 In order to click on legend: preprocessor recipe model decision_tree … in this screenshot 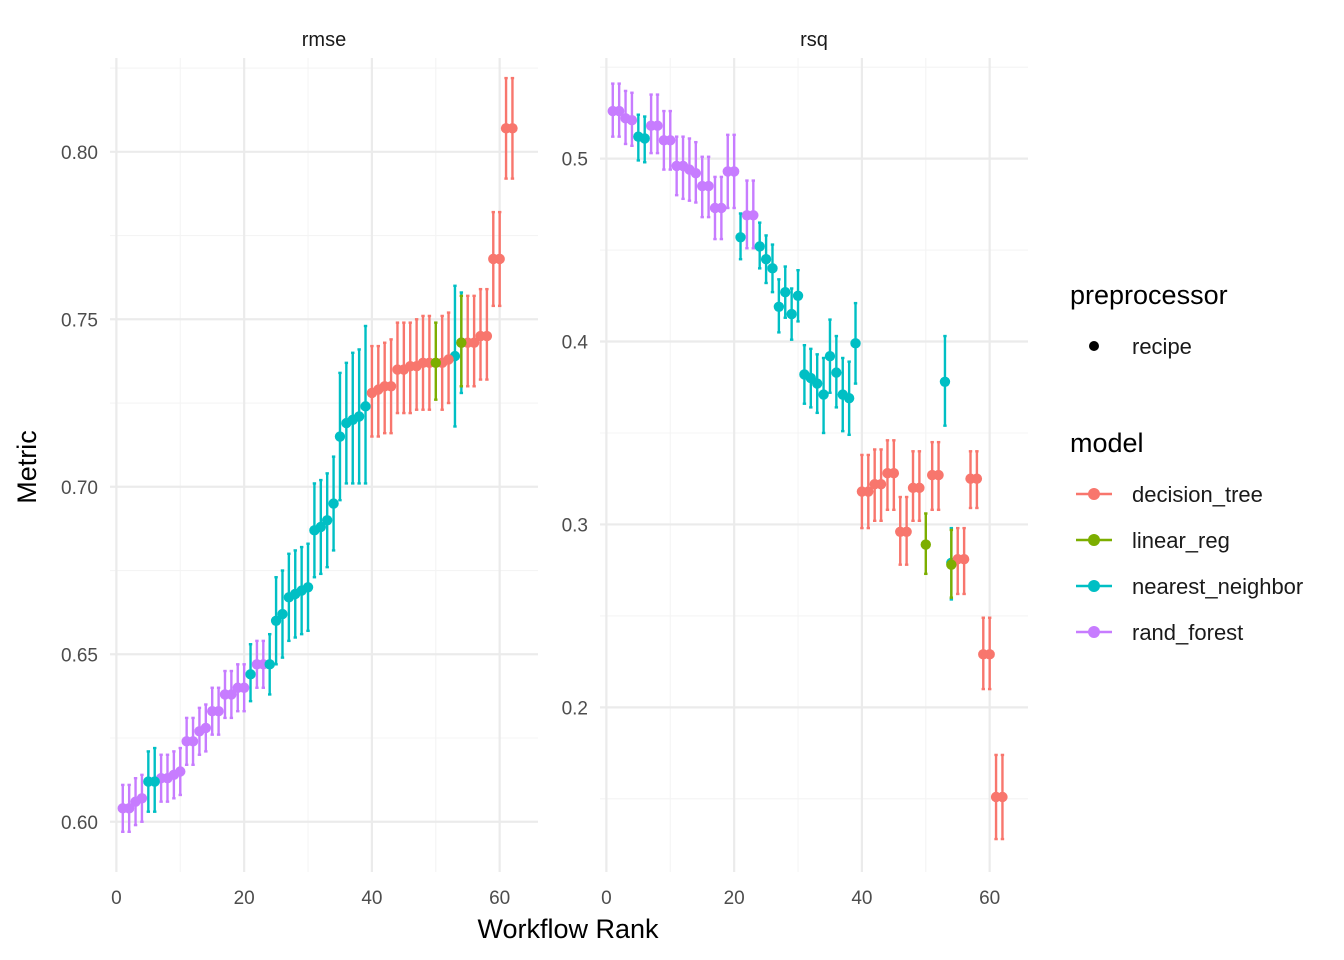, I will do `click(1186, 462)`.